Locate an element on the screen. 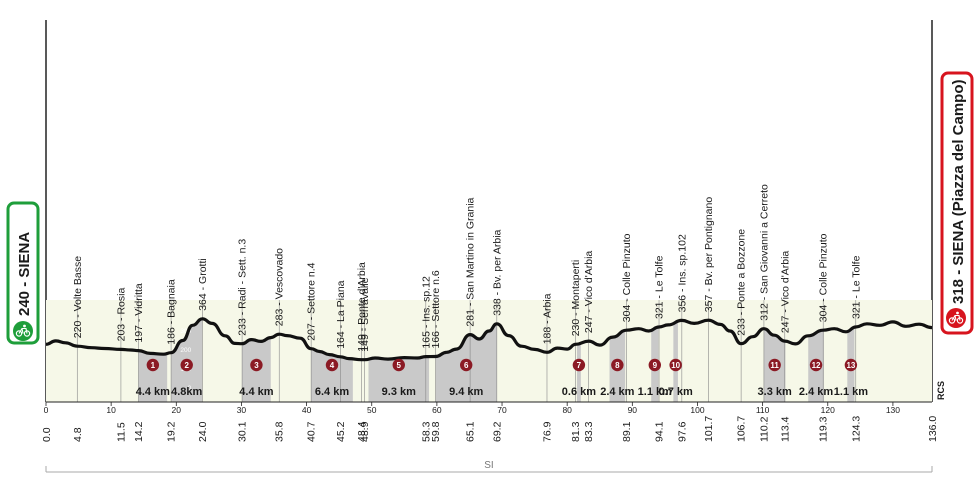 The height and width of the screenshot is (496, 980). axis-tick-label: 70 is located at coordinates (502, 410).